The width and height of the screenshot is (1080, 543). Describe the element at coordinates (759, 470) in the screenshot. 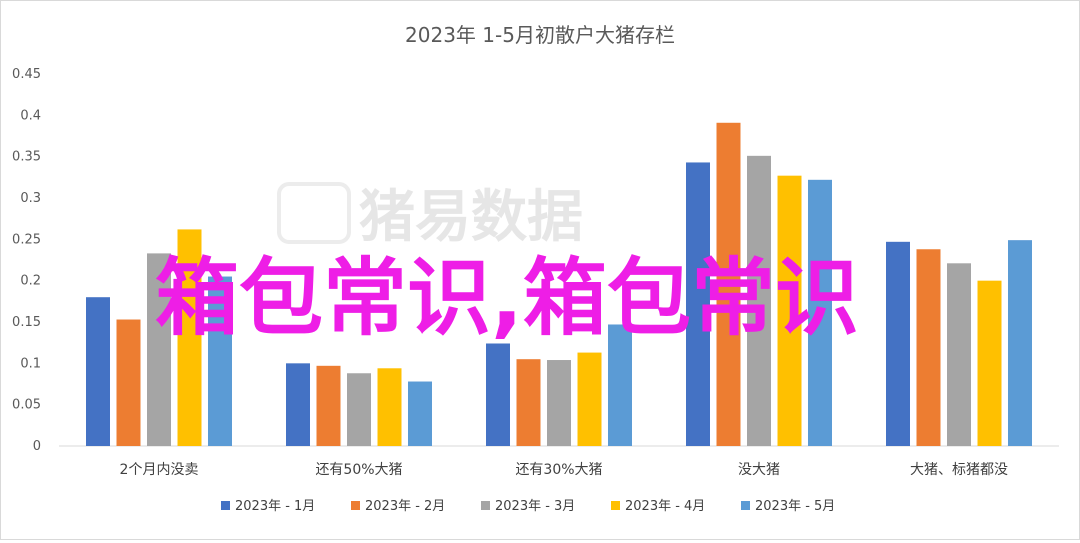

I see `x-category-label: 没大猪` at that location.